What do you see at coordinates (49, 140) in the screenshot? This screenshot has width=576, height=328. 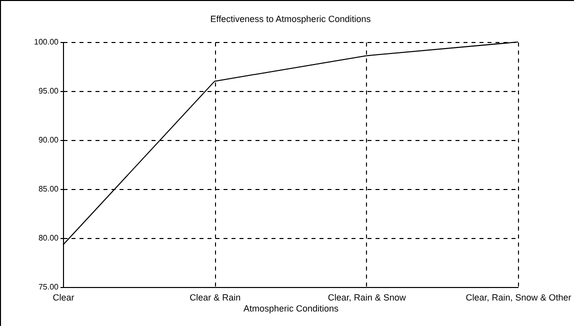 I see `y-tick-label: 90.00` at bounding box center [49, 140].